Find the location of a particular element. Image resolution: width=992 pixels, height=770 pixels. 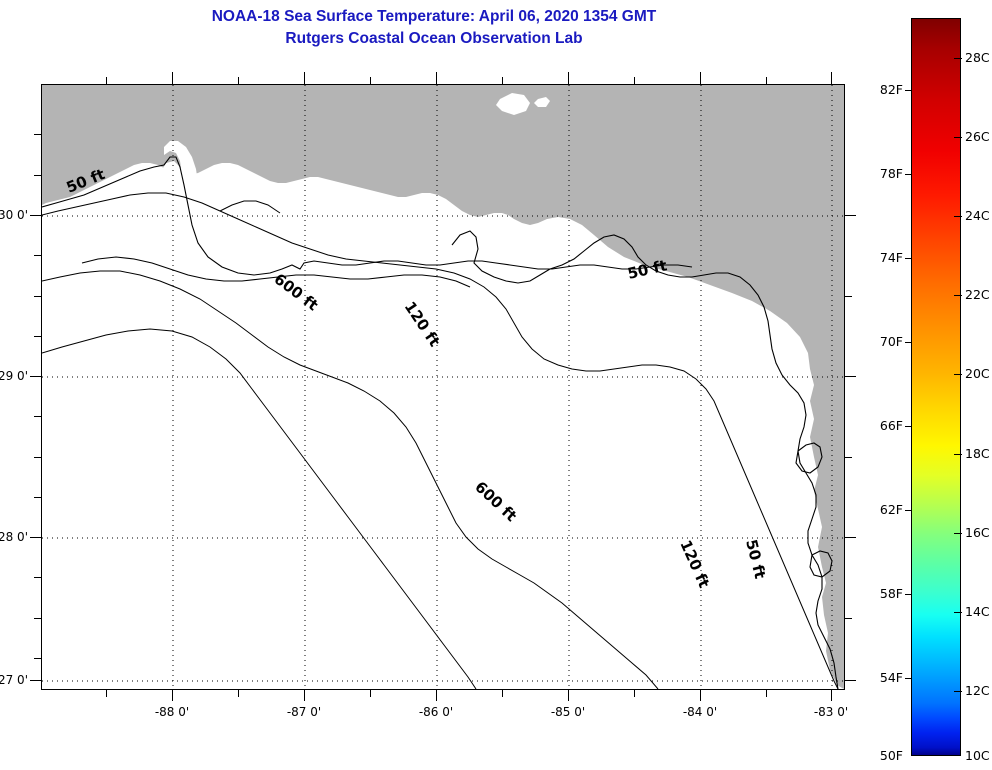

st-andrew-bay is located at coordinates (456, 250).